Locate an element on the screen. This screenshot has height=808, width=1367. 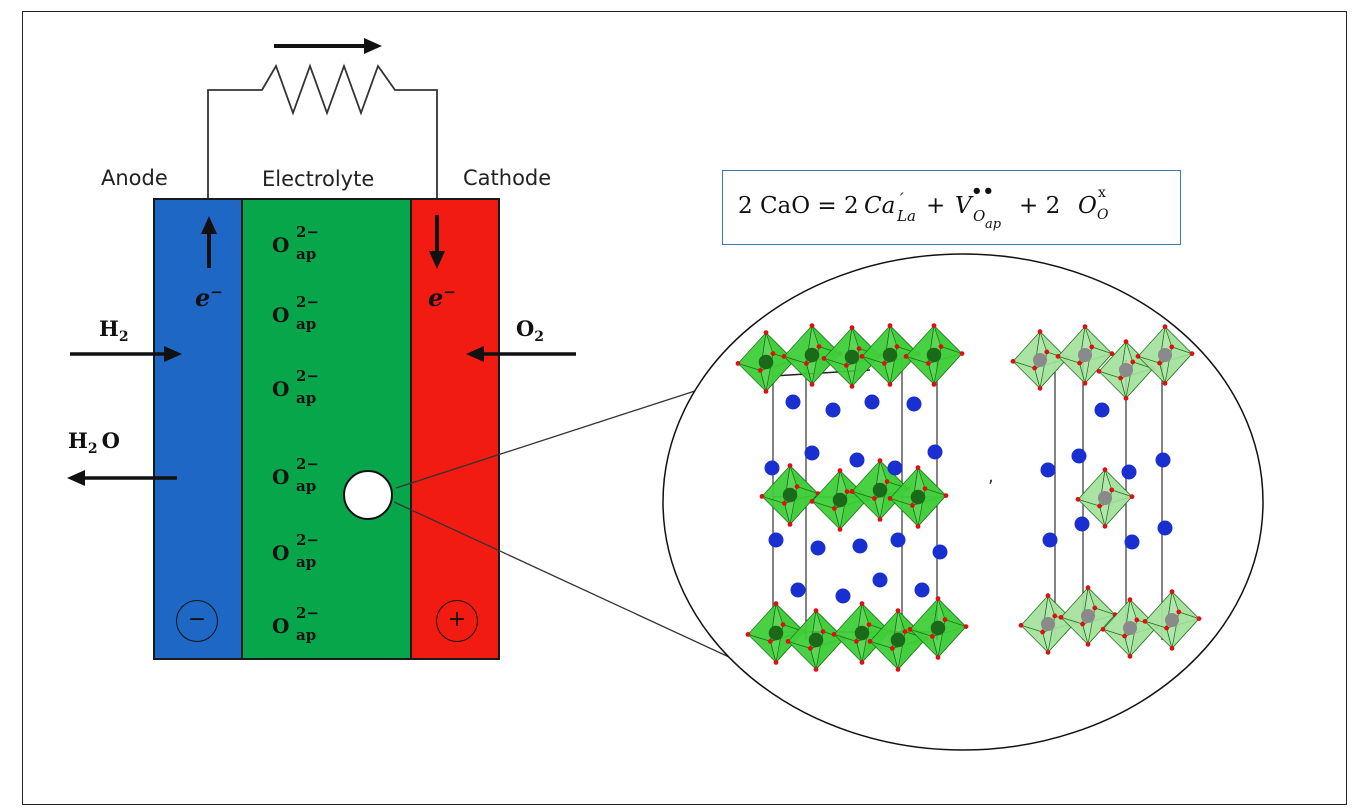
positive-terminal: + is located at coordinates (457, 621).